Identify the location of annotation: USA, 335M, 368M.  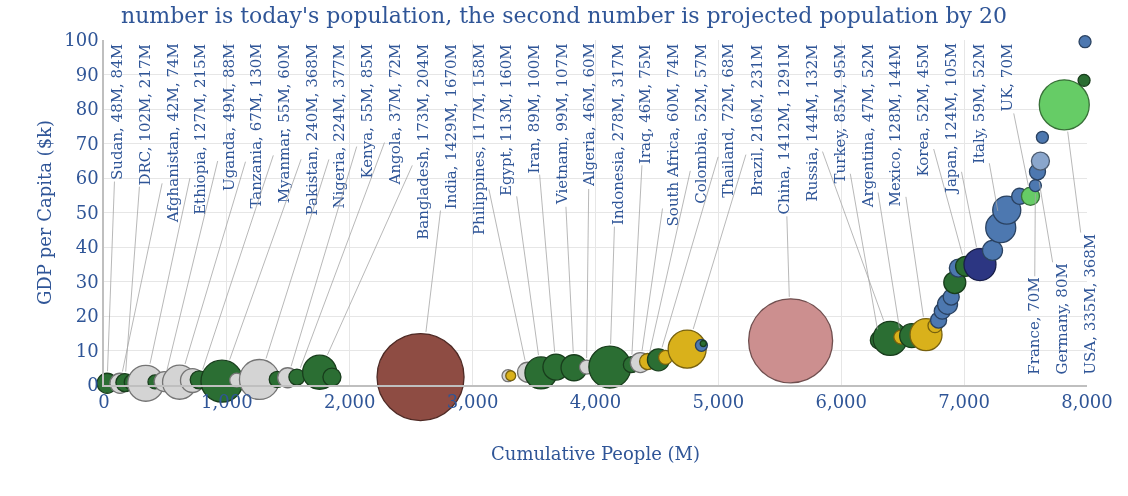
(1090, 304).